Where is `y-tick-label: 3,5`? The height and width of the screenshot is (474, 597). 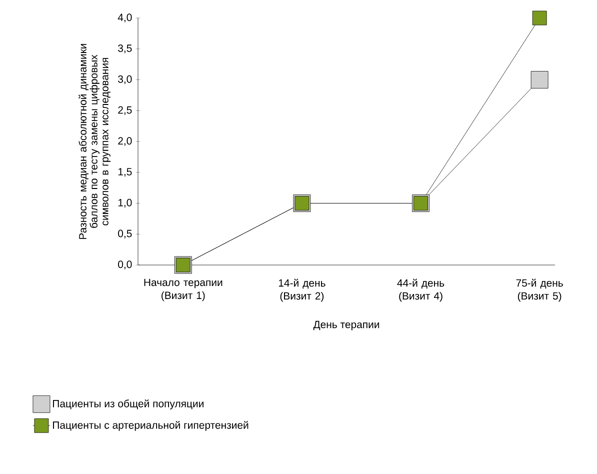
y-tick-label: 3,5 is located at coordinates (125, 49).